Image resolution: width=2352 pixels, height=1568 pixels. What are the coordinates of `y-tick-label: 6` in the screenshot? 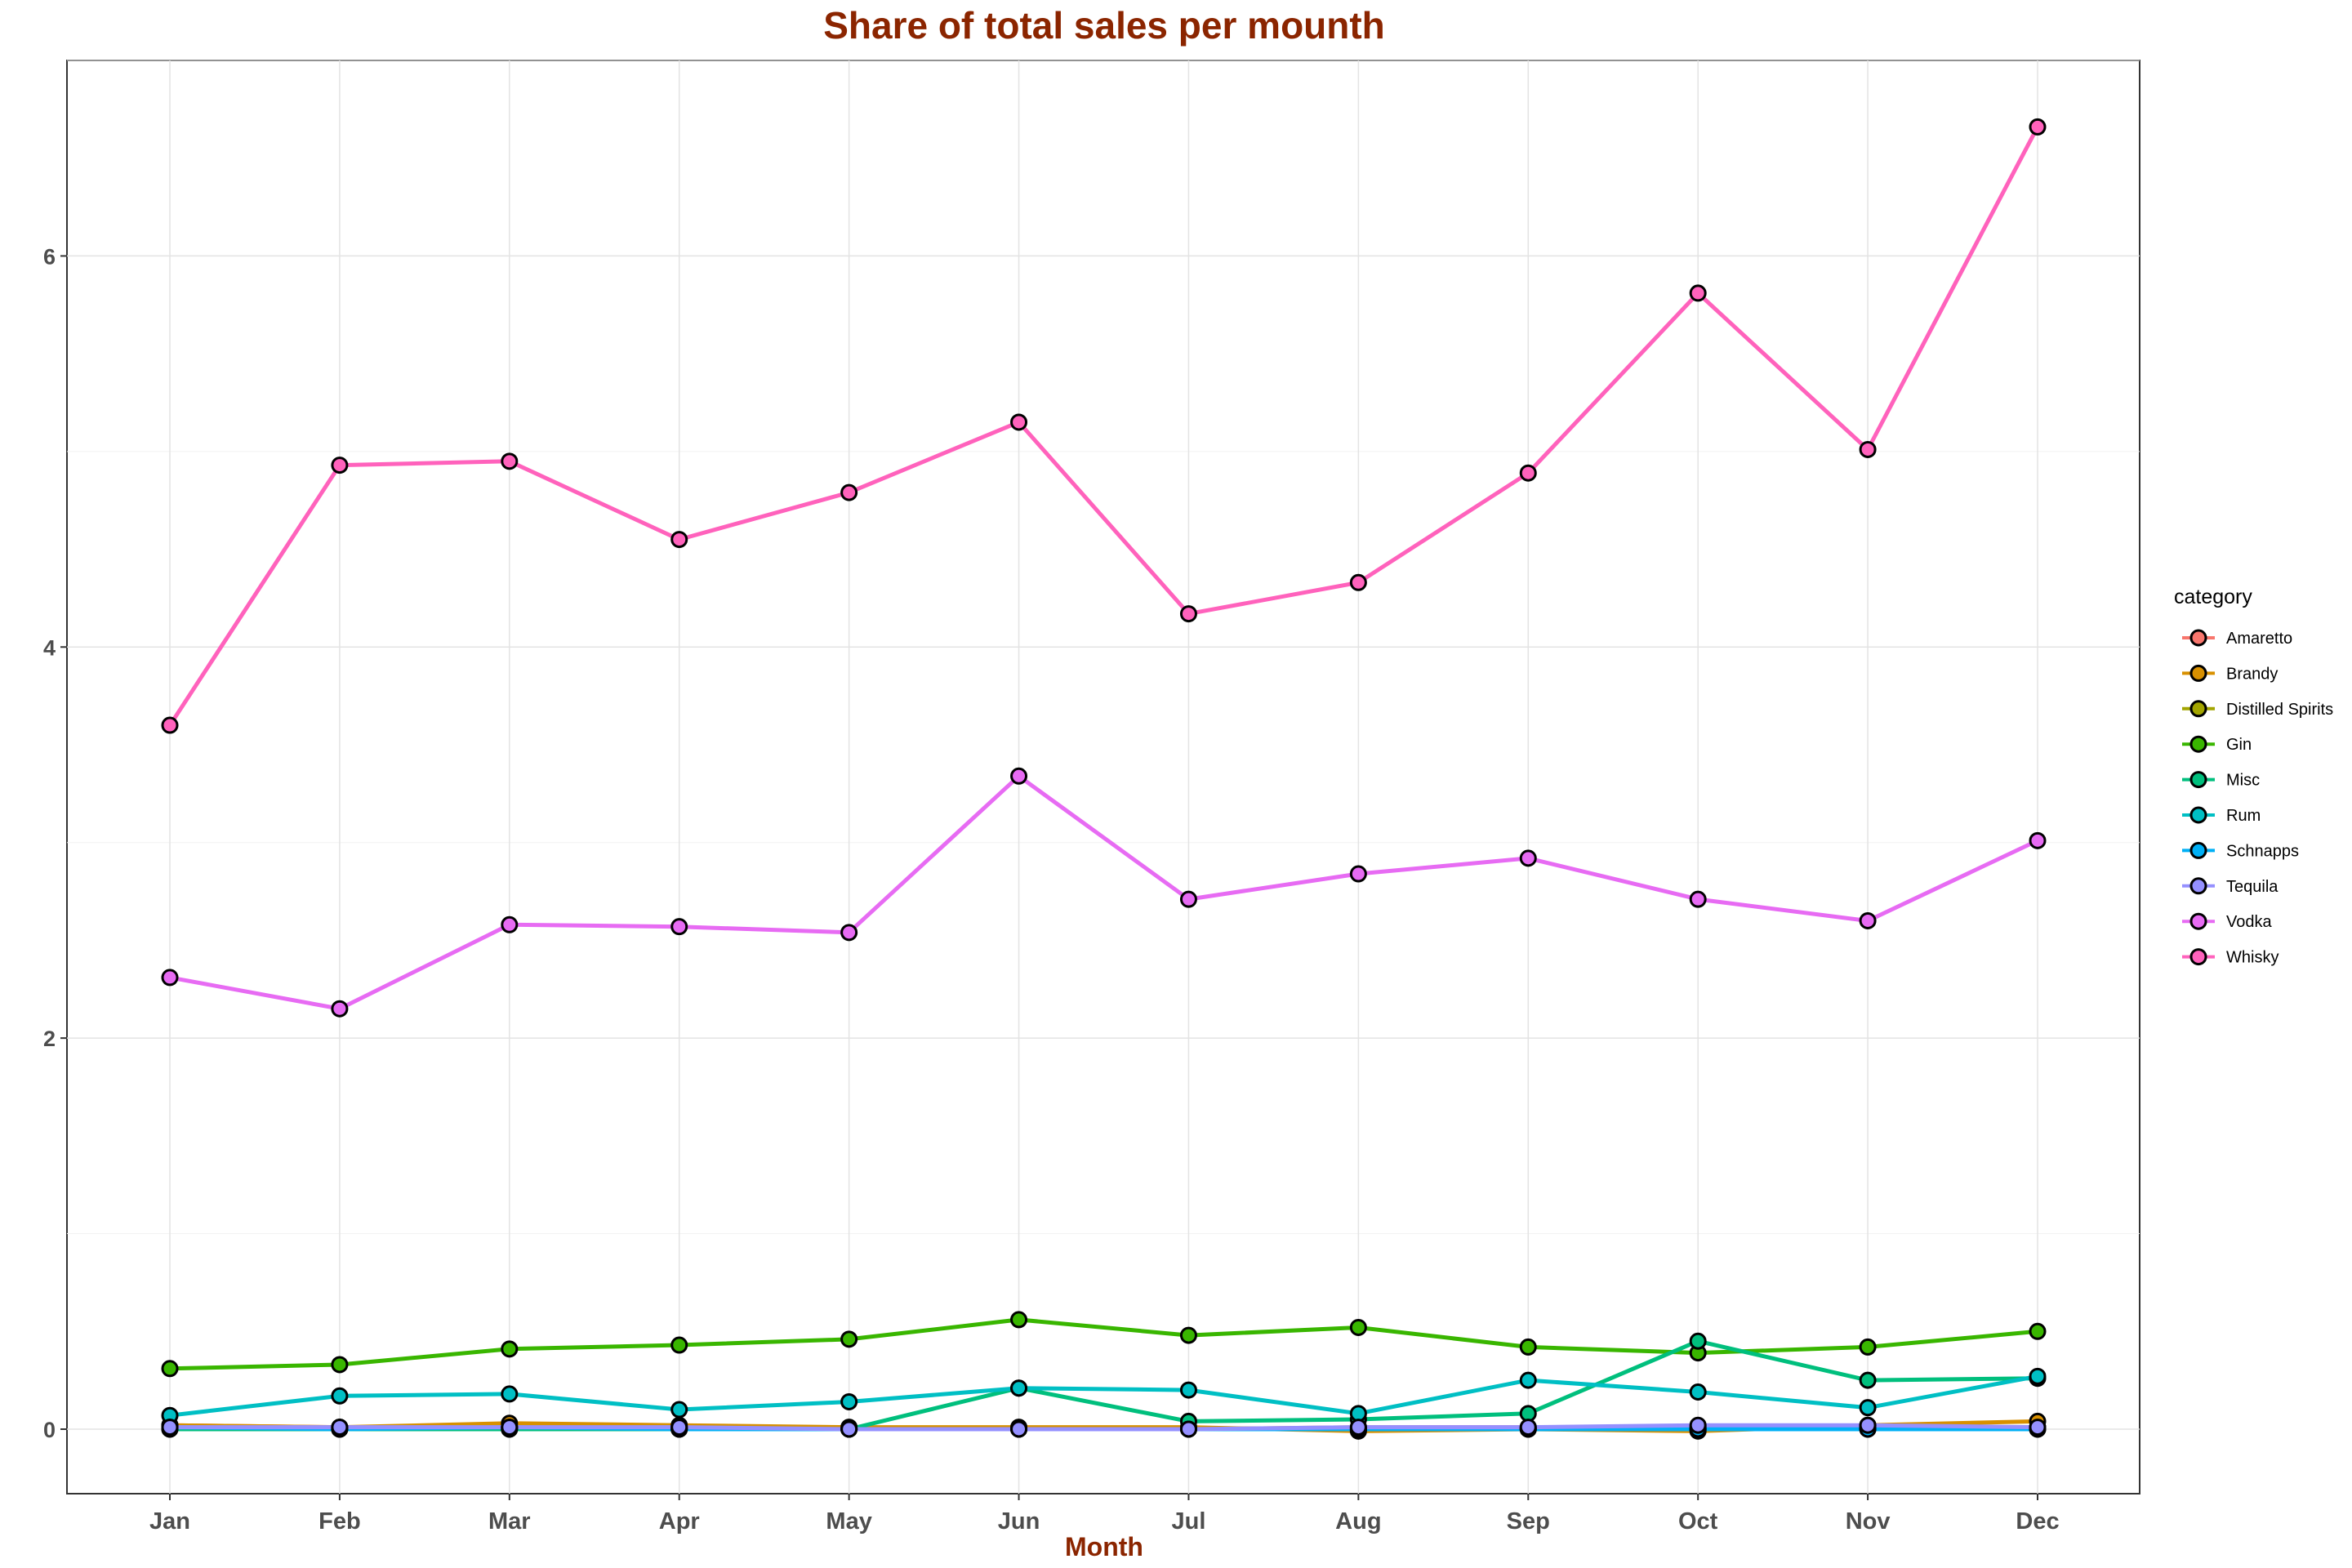 It's located at (49, 256).